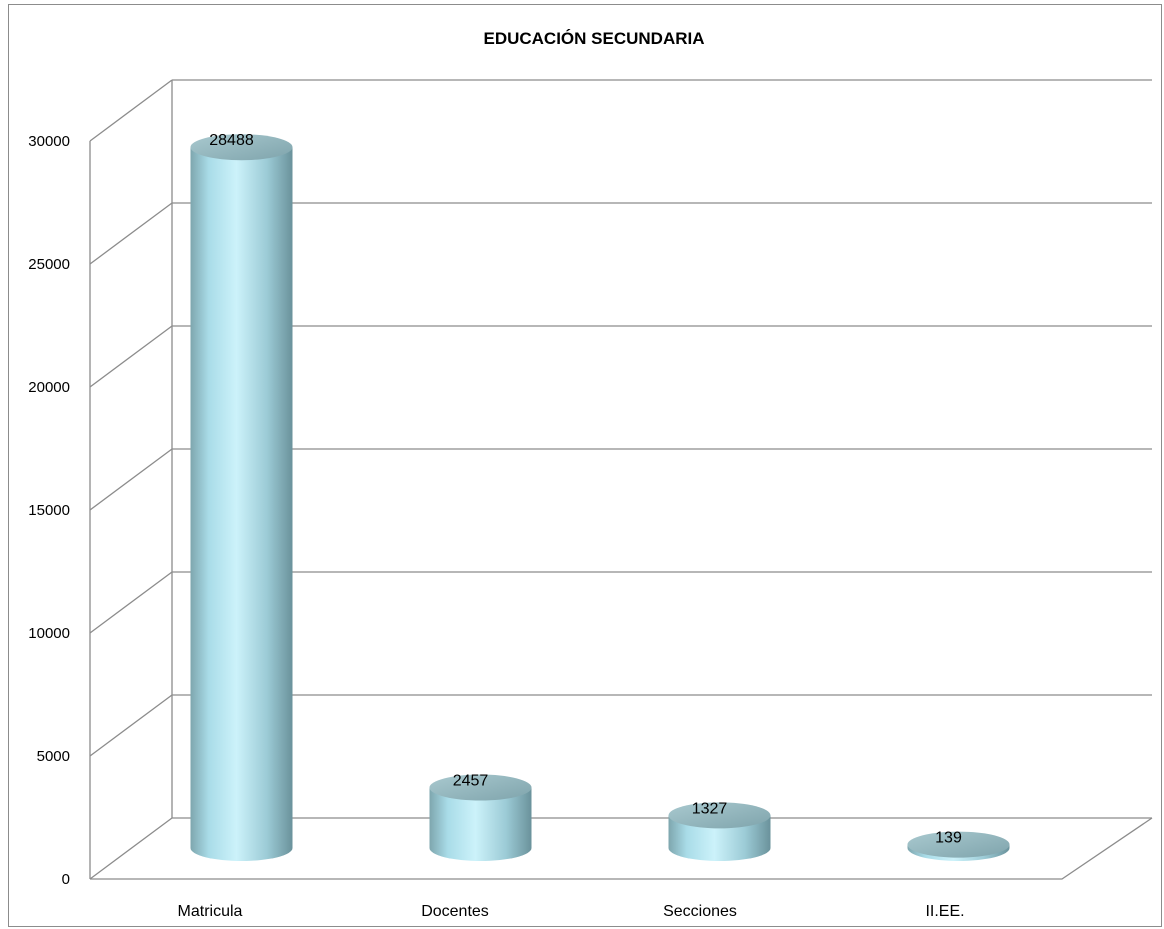  I want to click on x-category-label: Matricula, so click(210, 911).